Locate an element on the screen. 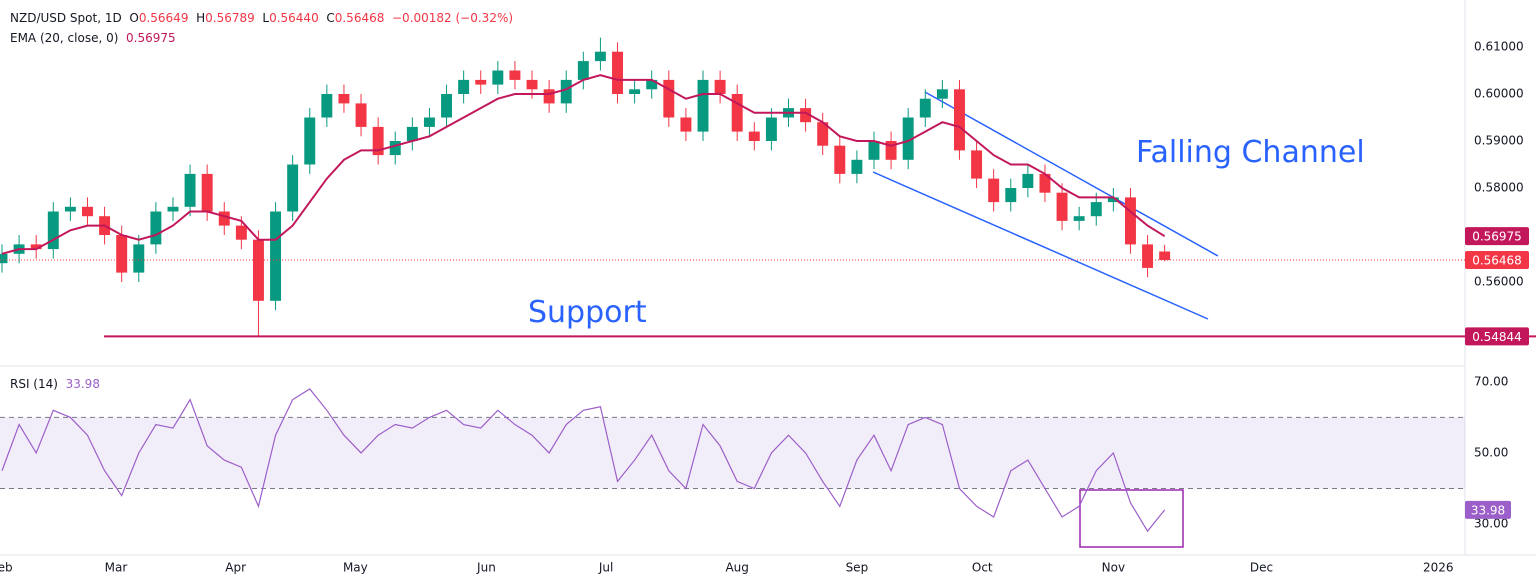 The width and height of the screenshot is (1536, 584). channel-upper is located at coordinates (1071, 174).